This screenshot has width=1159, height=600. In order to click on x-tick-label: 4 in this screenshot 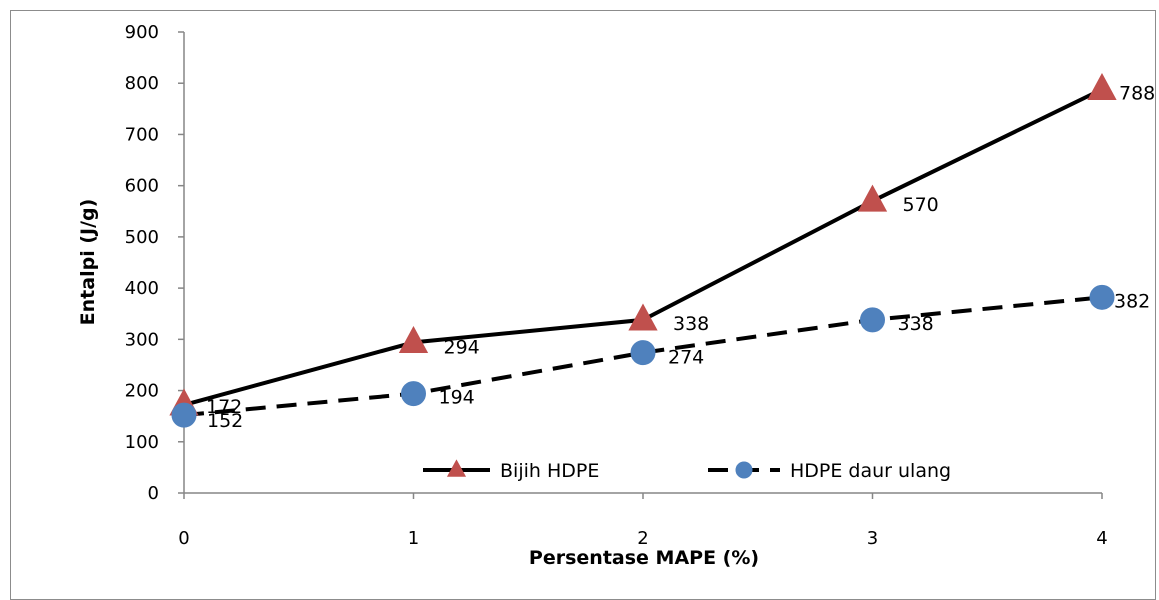, I will do `click(1101, 538)`.